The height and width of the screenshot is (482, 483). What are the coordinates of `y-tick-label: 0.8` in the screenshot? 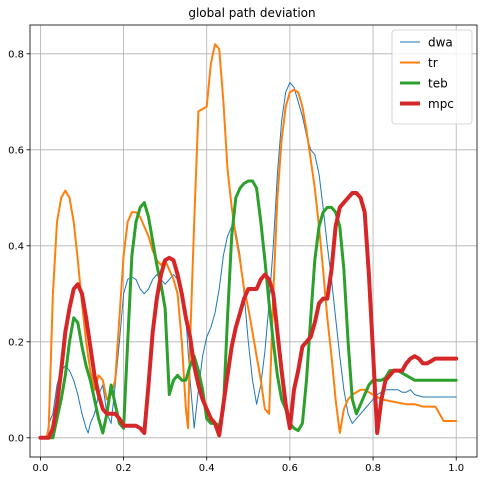 It's located at (16, 54).